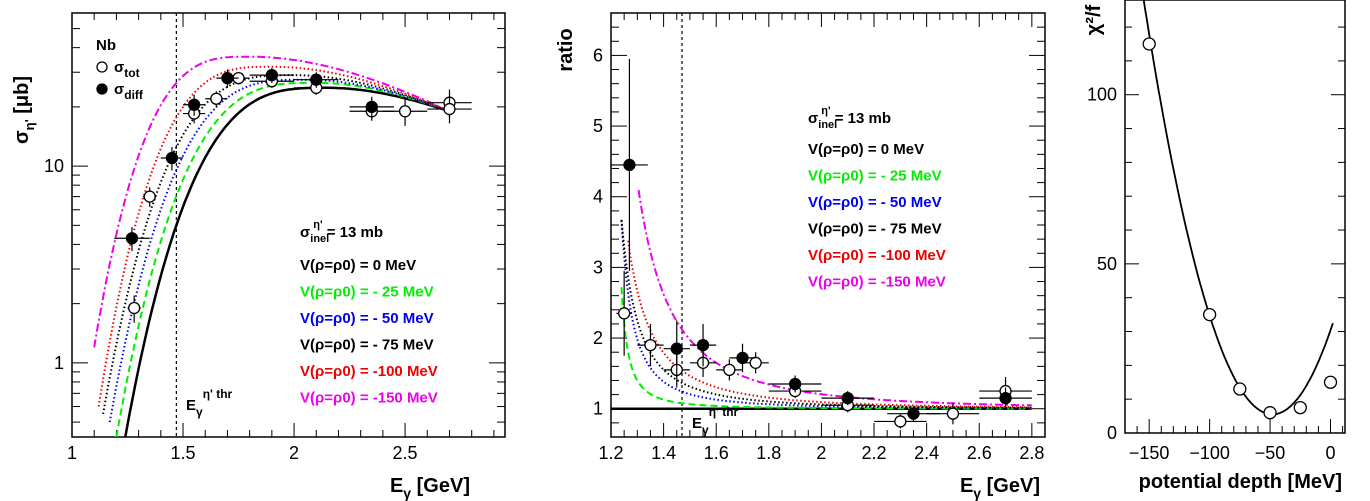  What do you see at coordinates (131, 73) in the screenshot?
I see `legend-marker-sub: tot` at bounding box center [131, 73].